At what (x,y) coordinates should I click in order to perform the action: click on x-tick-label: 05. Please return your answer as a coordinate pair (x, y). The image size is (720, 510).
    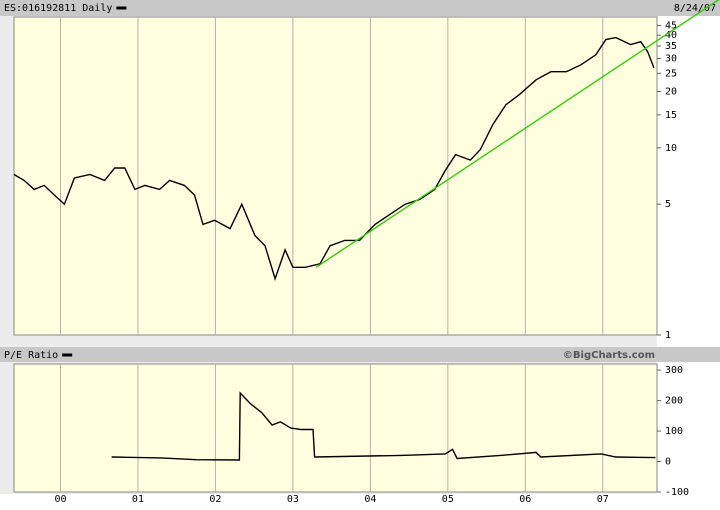
    Looking at the image, I should click on (448, 499).